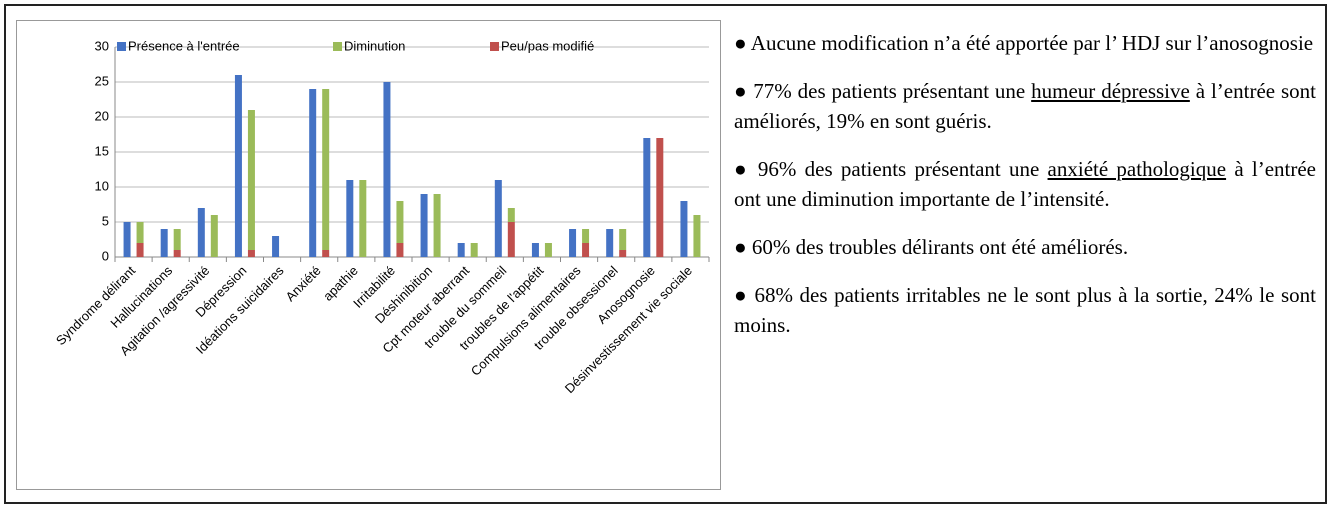 The width and height of the screenshot is (1333, 510). Describe the element at coordinates (102, 45) in the screenshot. I see `y-tick-label: 30` at that location.